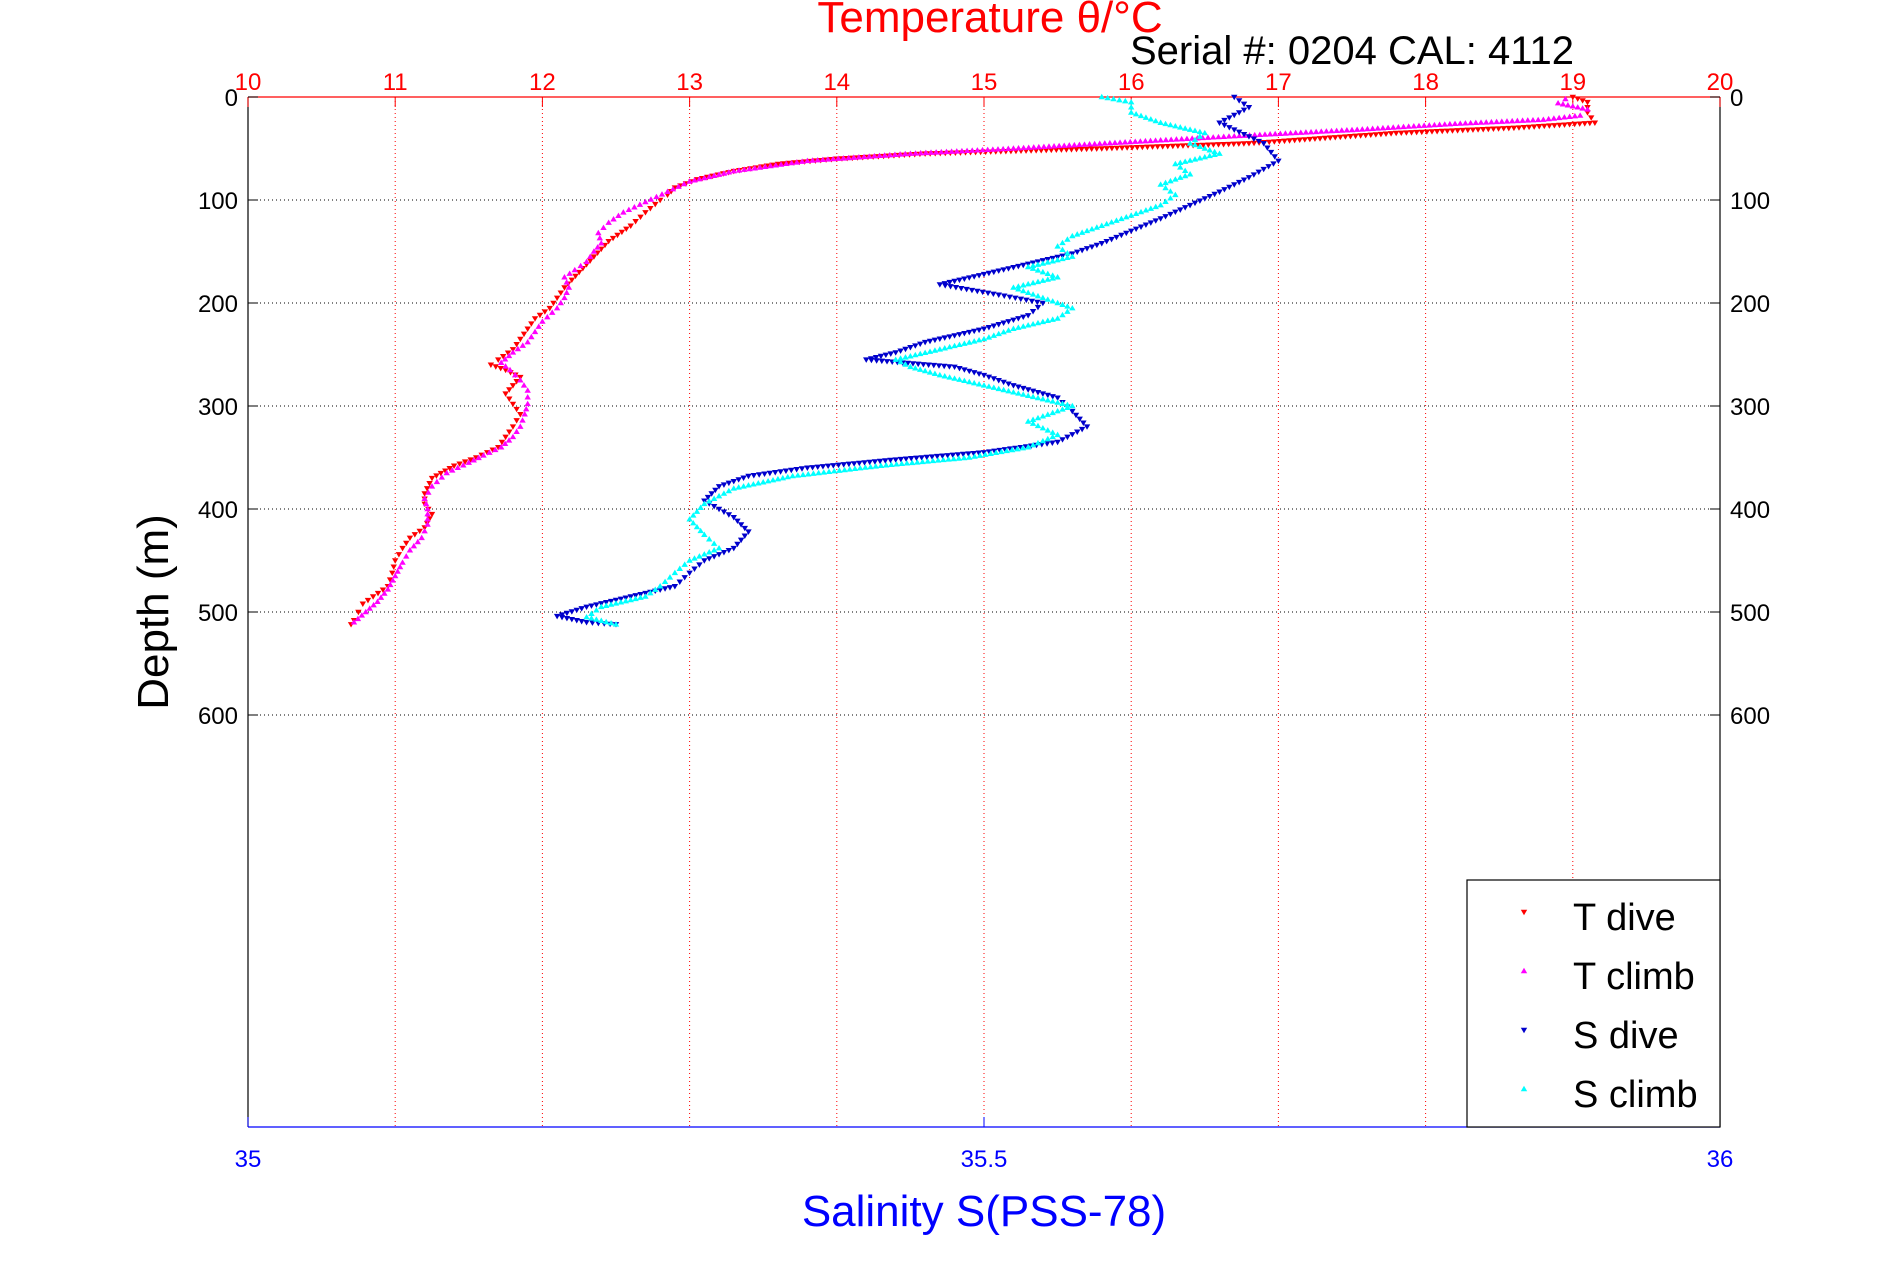 This screenshot has height=1267, width=1891. Describe the element at coordinates (1736, 98) in the screenshot. I see `depth-tick-label-right: 0` at that location.